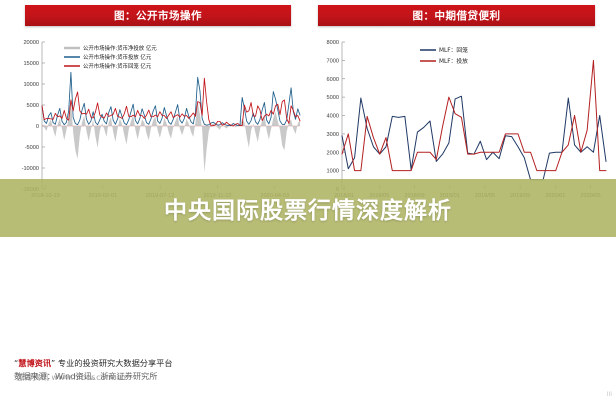 The height and width of the screenshot is (400, 616). What do you see at coordinates (37, 127) in the screenshot?
I see `svg-text: 0` at bounding box center [37, 127].